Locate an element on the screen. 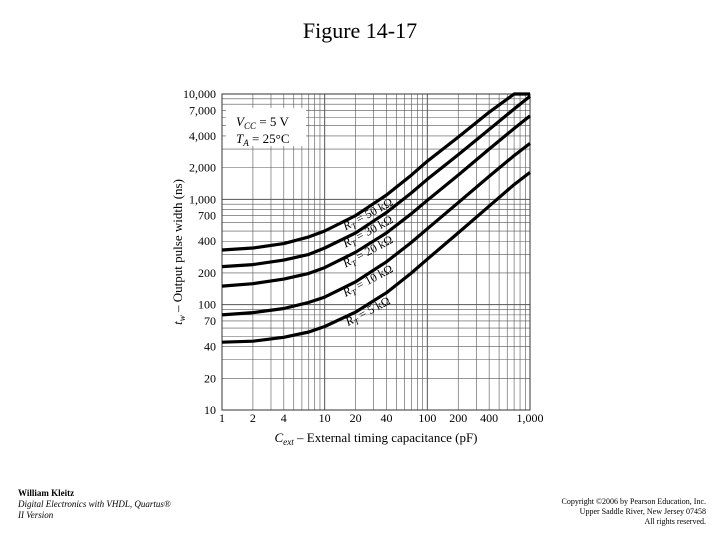 The image size is (720, 540). y-tick-label: 700 is located at coordinates (207, 216).